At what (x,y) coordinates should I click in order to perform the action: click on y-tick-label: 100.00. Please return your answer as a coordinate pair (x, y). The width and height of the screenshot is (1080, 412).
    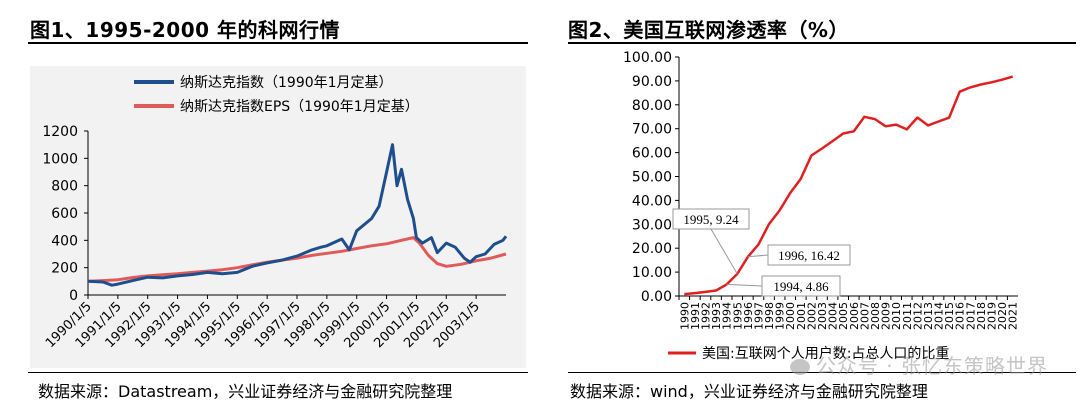
    Looking at the image, I should click on (647, 58).